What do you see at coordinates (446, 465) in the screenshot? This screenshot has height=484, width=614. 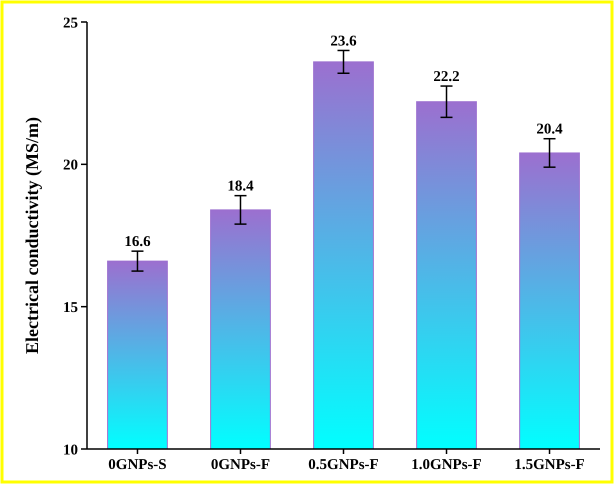 I see `x-tick-label: 1.0GNPs-F` at bounding box center [446, 465].